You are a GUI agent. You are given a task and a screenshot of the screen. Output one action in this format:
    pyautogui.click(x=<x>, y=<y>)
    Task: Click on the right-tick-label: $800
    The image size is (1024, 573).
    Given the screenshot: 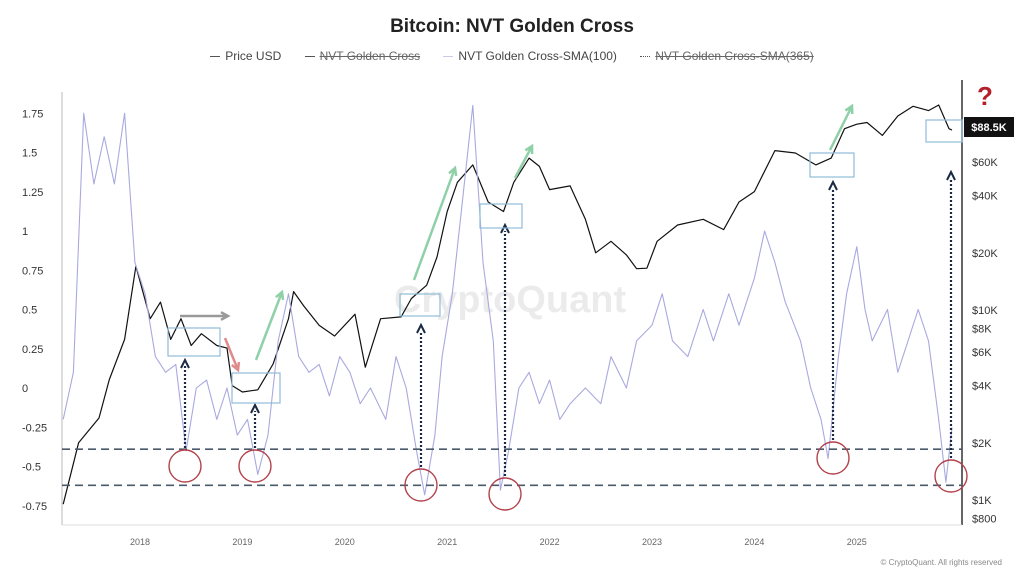 What is the action you would take?
    pyautogui.click(x=984, y=519)
    